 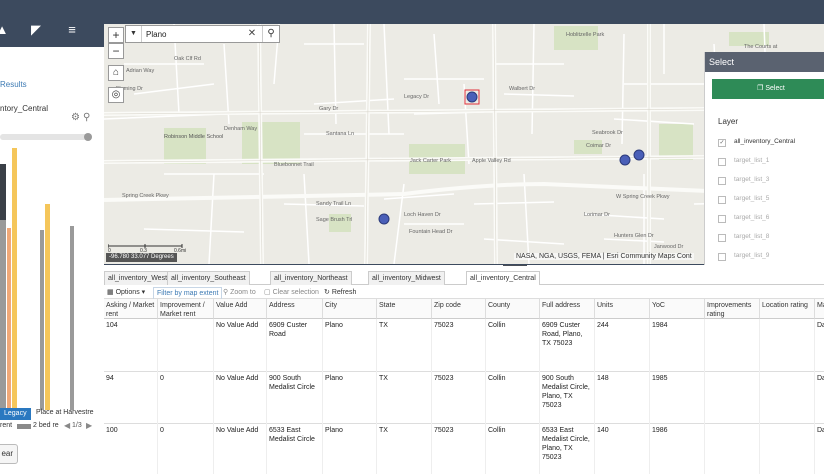 I want to click on select-panel-title: Select, so click(x=764, y=62).